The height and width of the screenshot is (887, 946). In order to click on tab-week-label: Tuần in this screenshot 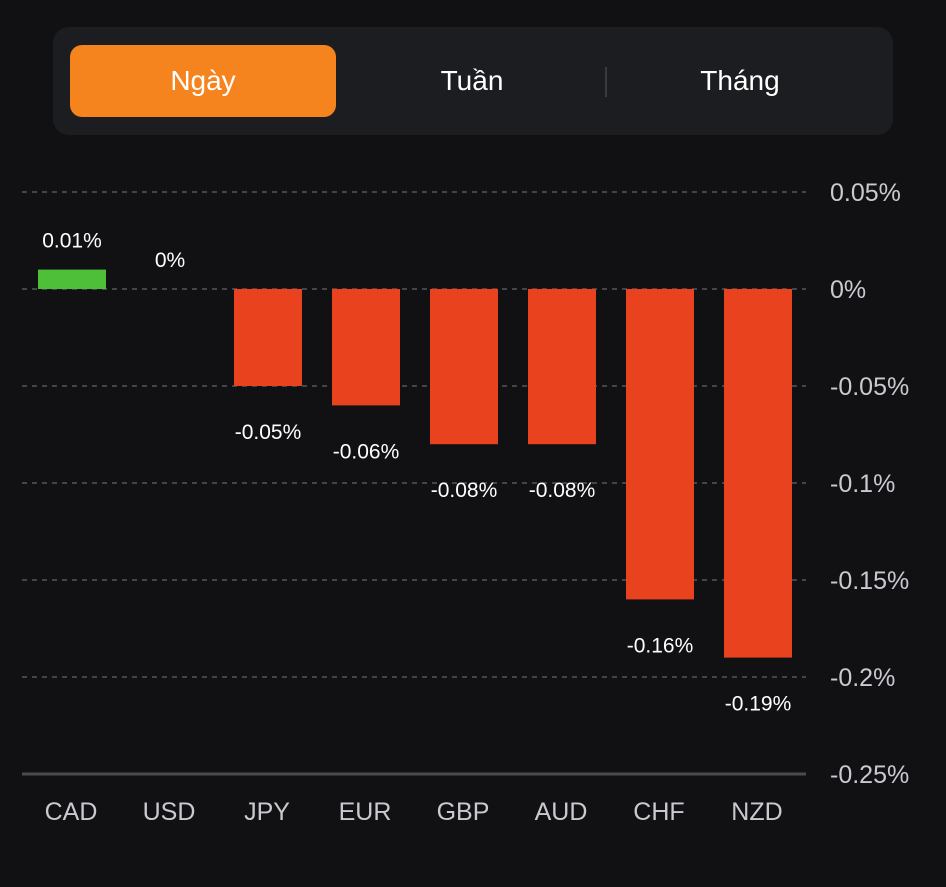, I will do `click(472, 80)`.